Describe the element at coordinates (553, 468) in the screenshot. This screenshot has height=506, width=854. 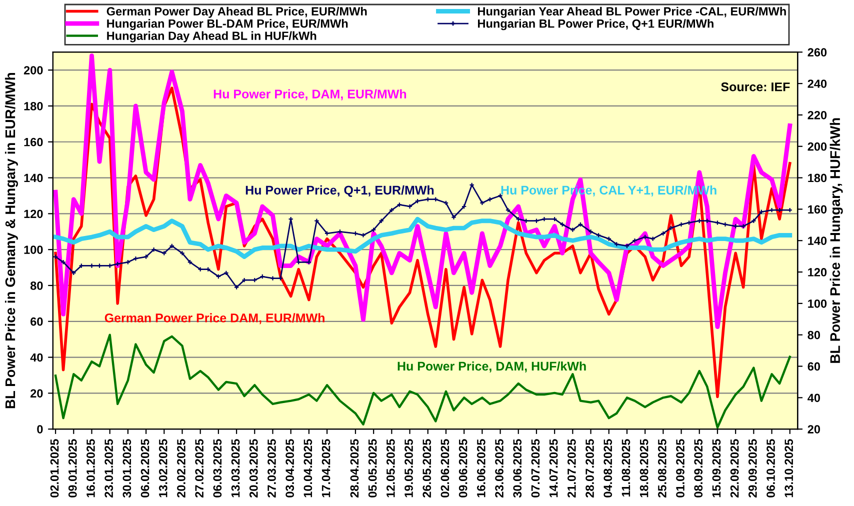
I see `x-tick-label: 14.07.2025` at that location.